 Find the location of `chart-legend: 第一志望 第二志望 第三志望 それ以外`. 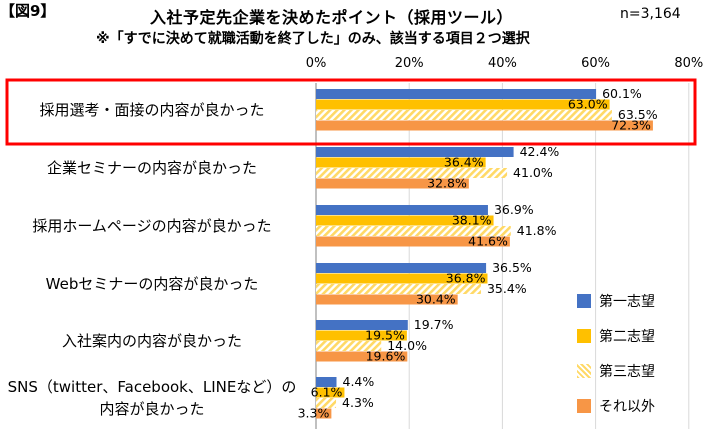

chart-legend: 第一志望 第二志望 第三志望 それ以外 is located at coordinates (616, 353).